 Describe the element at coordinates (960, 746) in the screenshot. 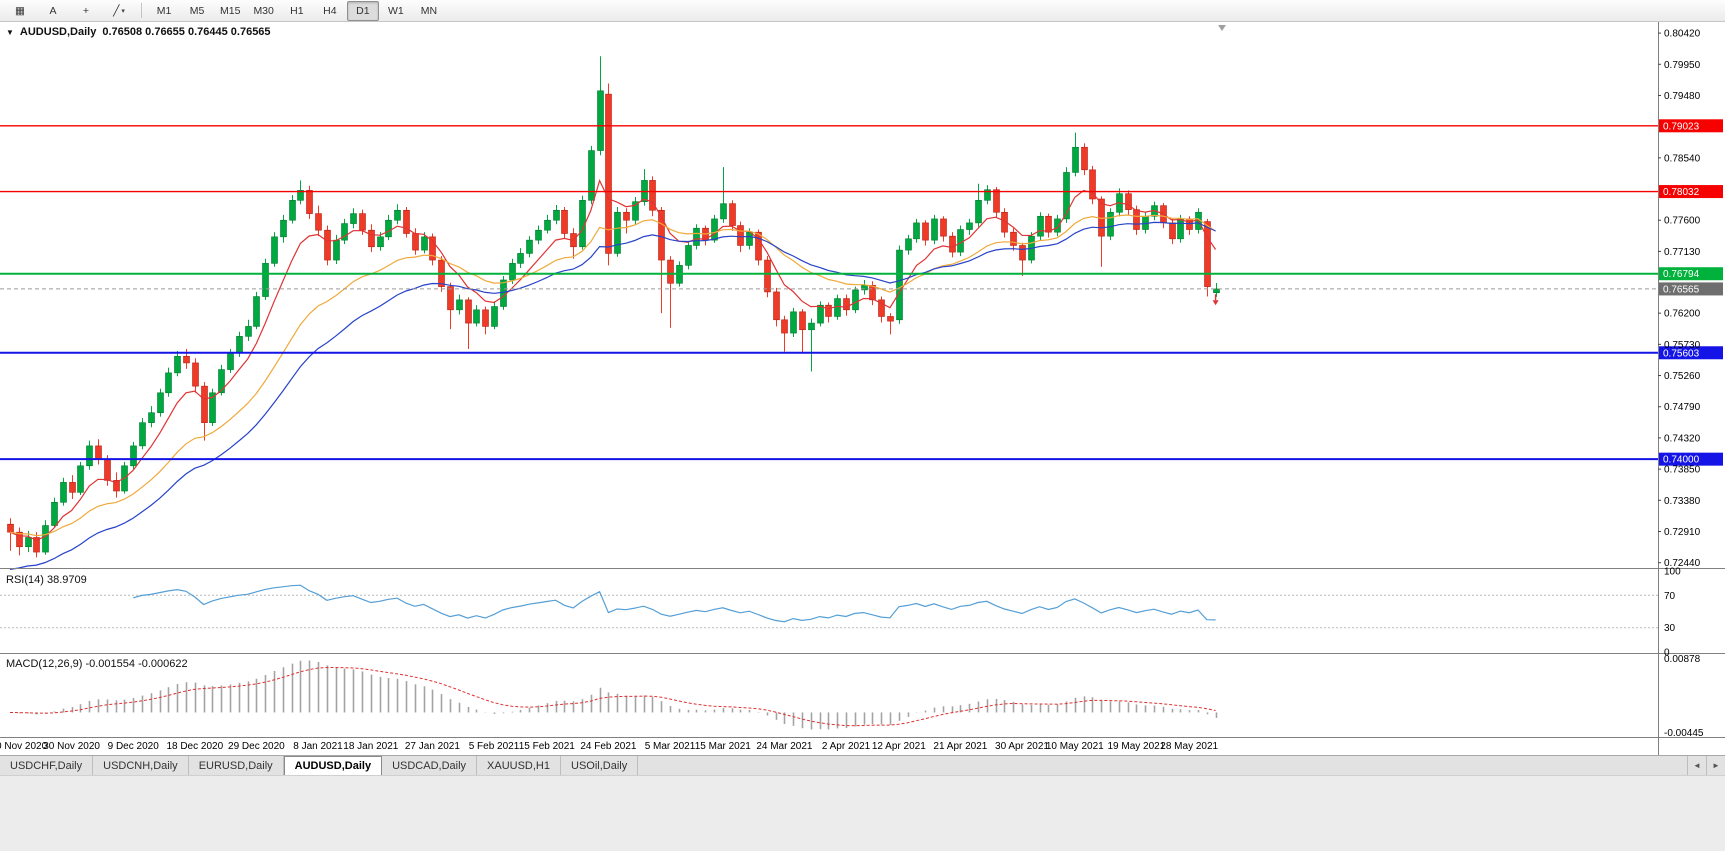

I see `svg-text: 21 Apr 2021` at that location.